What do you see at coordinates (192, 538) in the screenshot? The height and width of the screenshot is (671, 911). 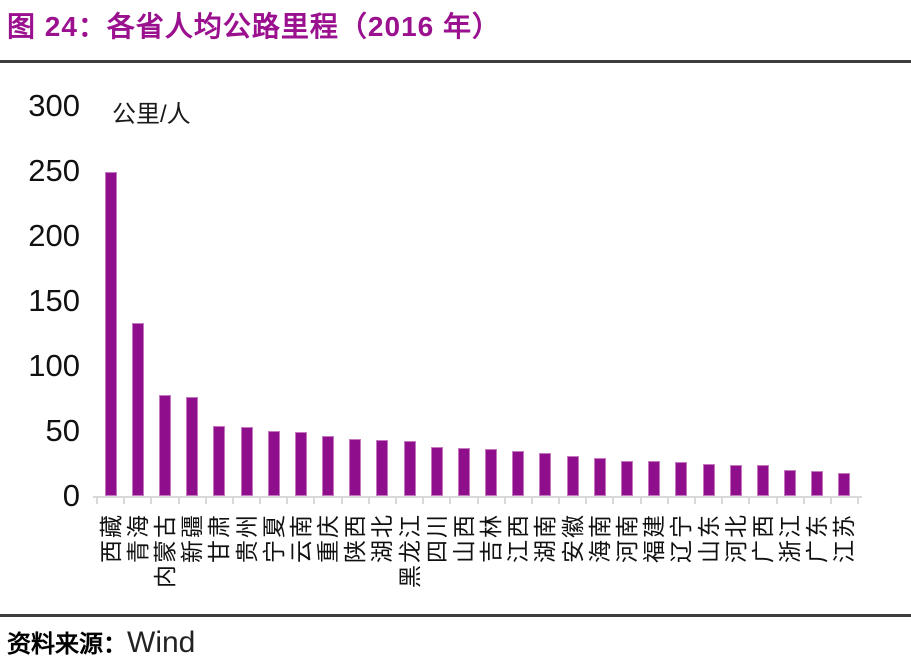 I see `x-axis-label: 新疆` at bounding box center [192, 538].